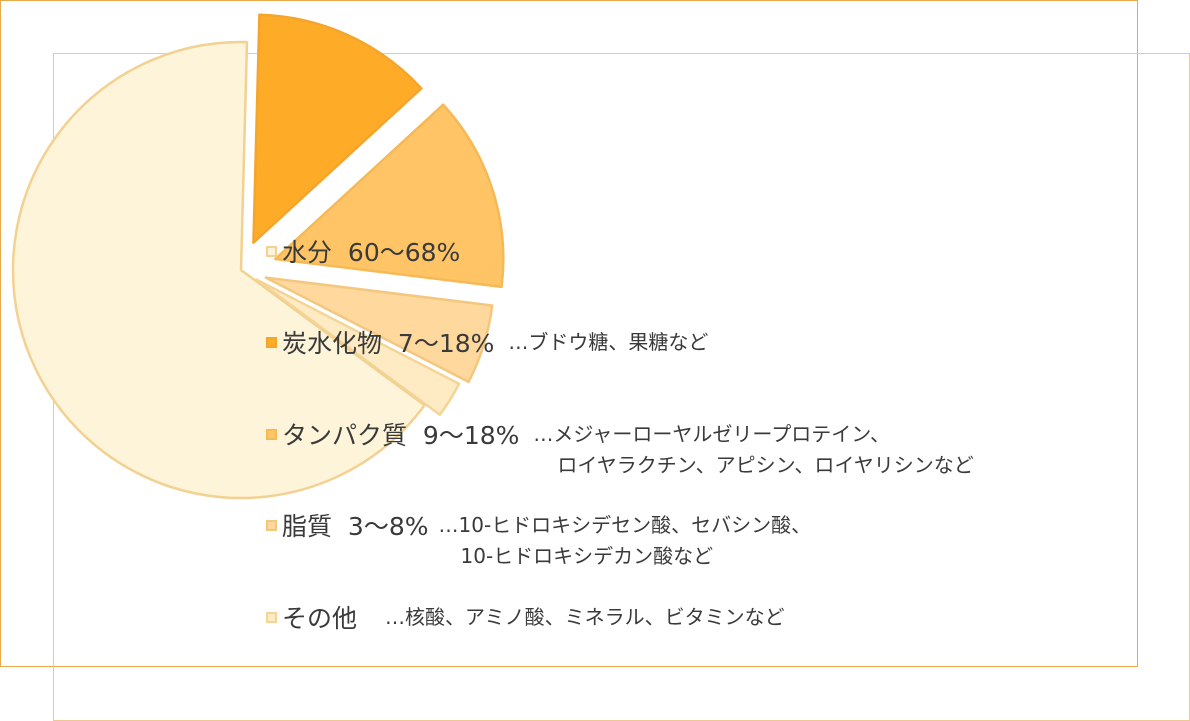 This screenshot has width=1190, height=721. What do you see at coordinates (271, 525) in the screenshot?
I see `legend-swatch-lipid` at bounding box center [271, 525].